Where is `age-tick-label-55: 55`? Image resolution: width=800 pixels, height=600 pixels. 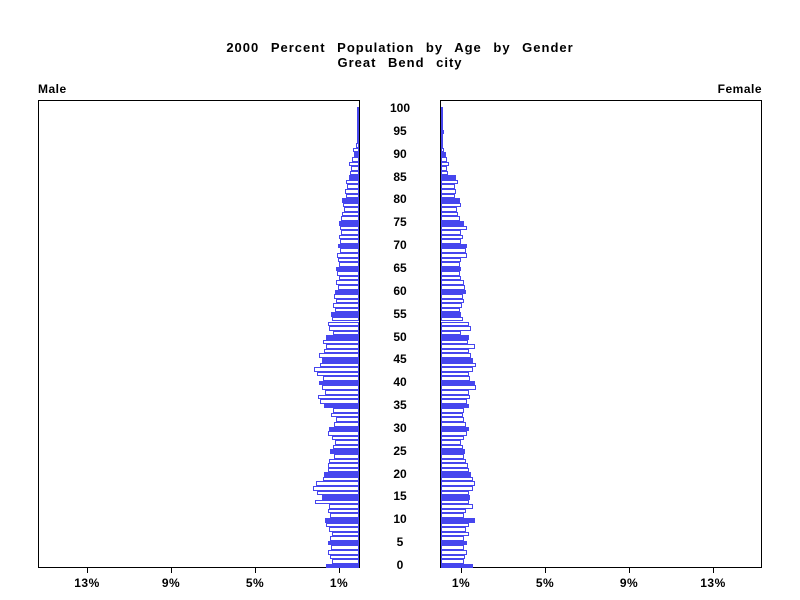
age-tick-label-55: 55 is located at coordinates (400, 313).